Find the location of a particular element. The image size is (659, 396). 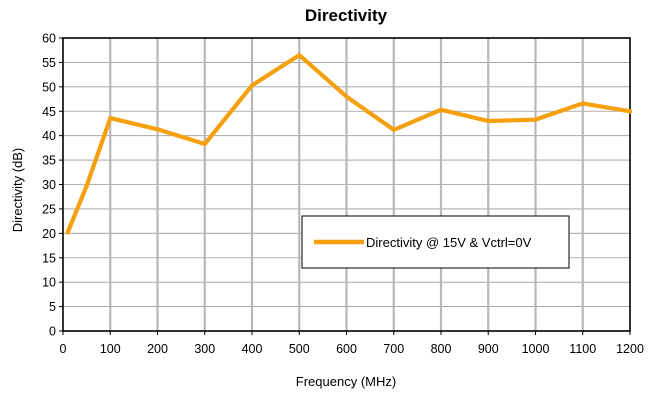

x-axis-label: Frequency (MHz) is located at coordinates (346, 381).